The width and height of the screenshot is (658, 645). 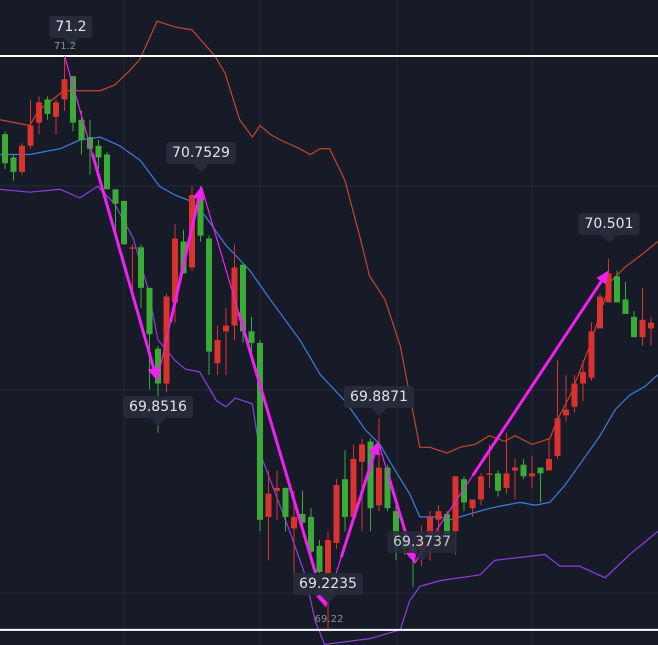 I want to click on pivot-label-69-2235: 69.2235, so click(x=328, y=588).